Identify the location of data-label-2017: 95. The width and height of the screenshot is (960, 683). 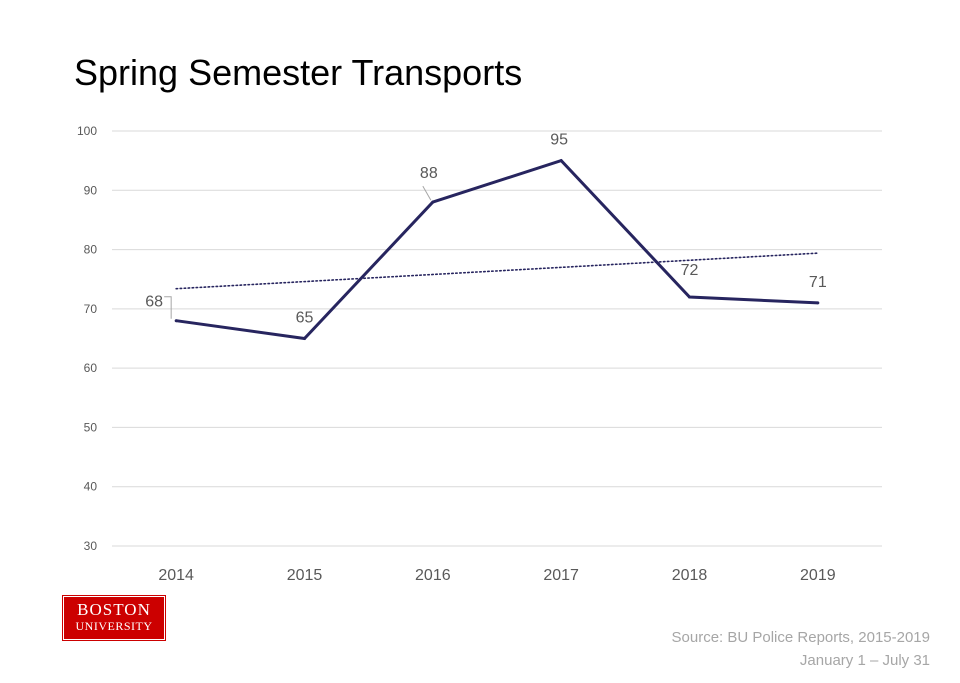
(559, 140).